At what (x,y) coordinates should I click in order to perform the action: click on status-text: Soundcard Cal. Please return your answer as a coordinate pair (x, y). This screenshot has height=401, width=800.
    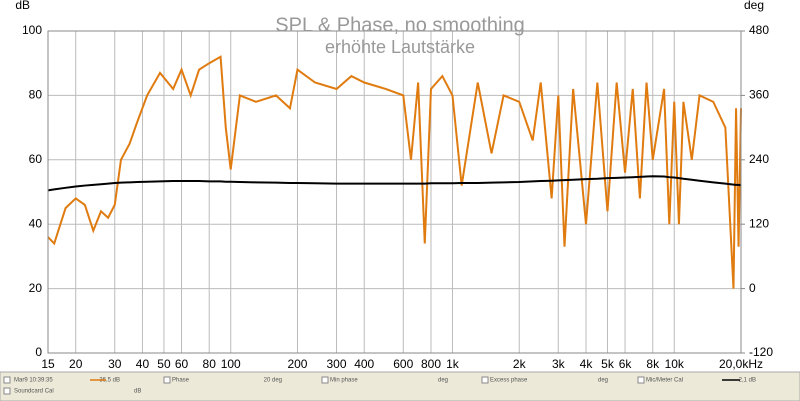
    Looking at the image, I should click on (34, 392).